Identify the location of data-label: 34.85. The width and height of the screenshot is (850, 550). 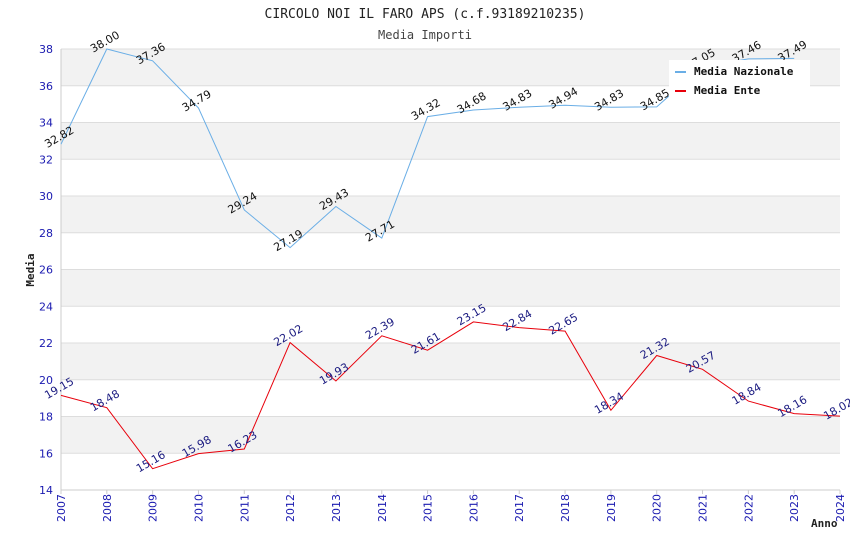
(655, 99).